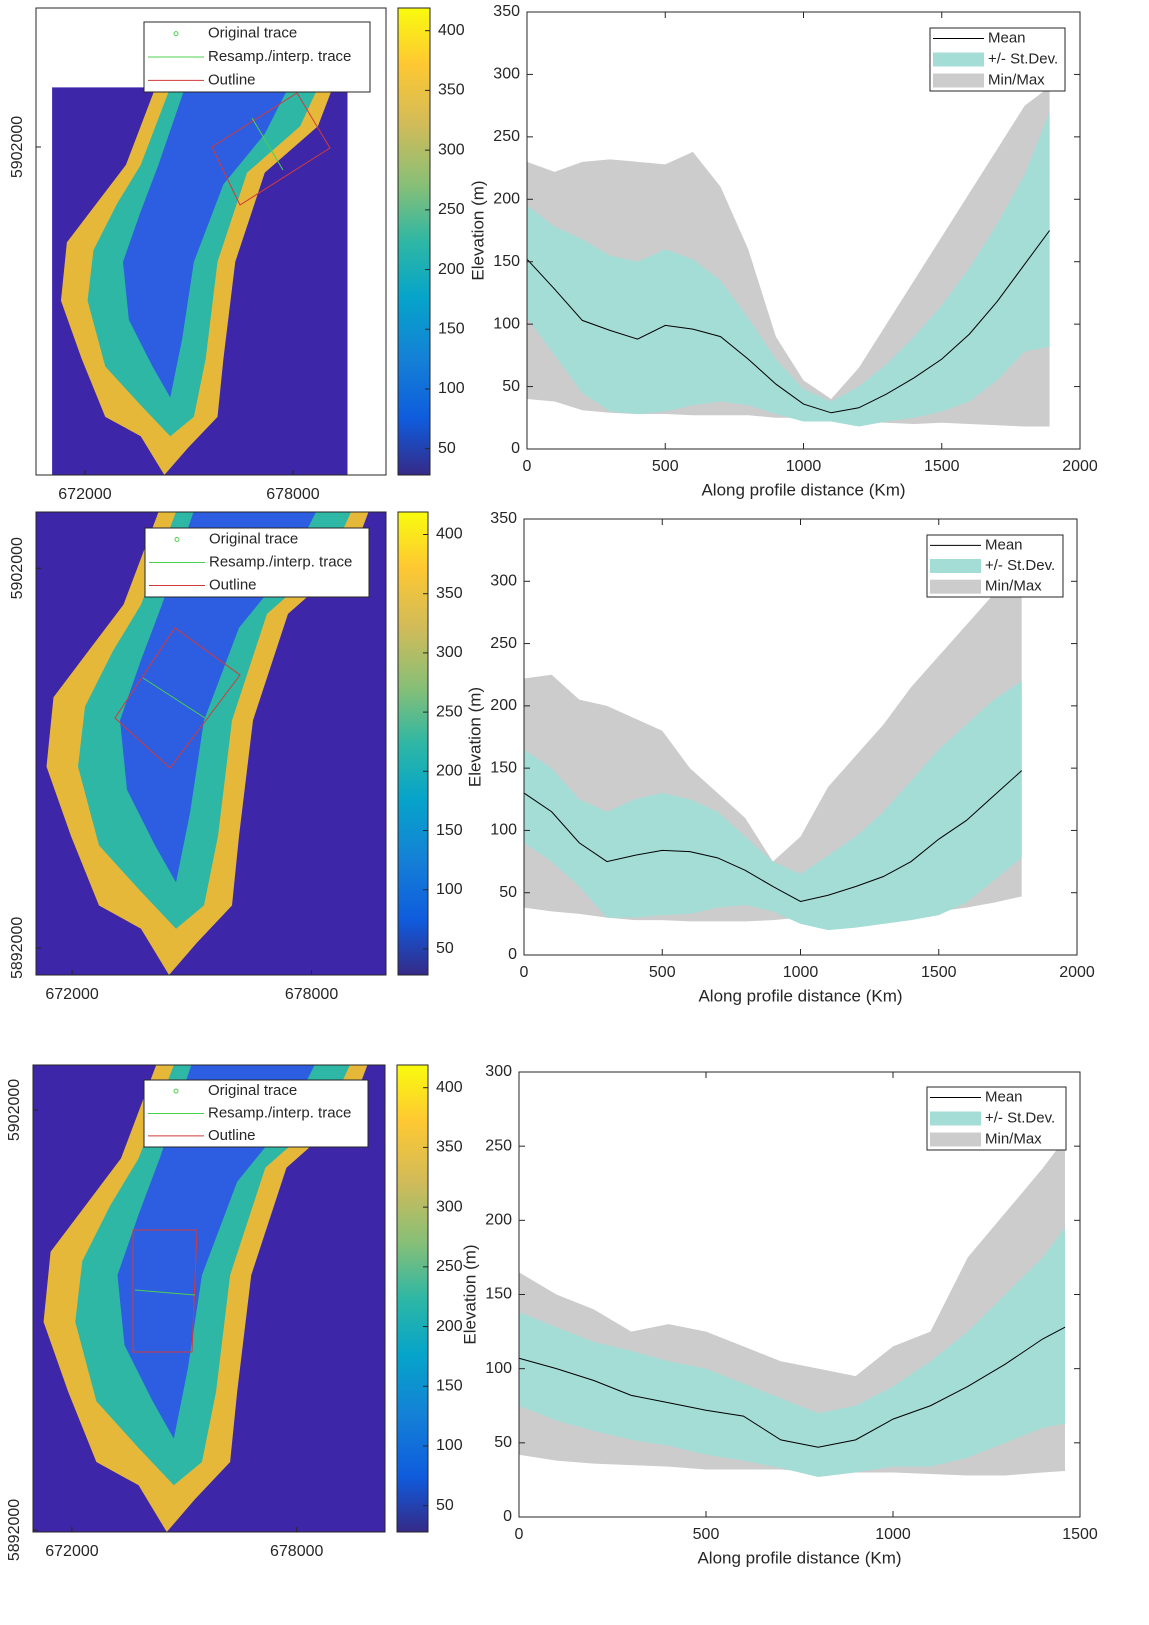  I want to click on colorbar-tick-label: 250, so click(451, 209).